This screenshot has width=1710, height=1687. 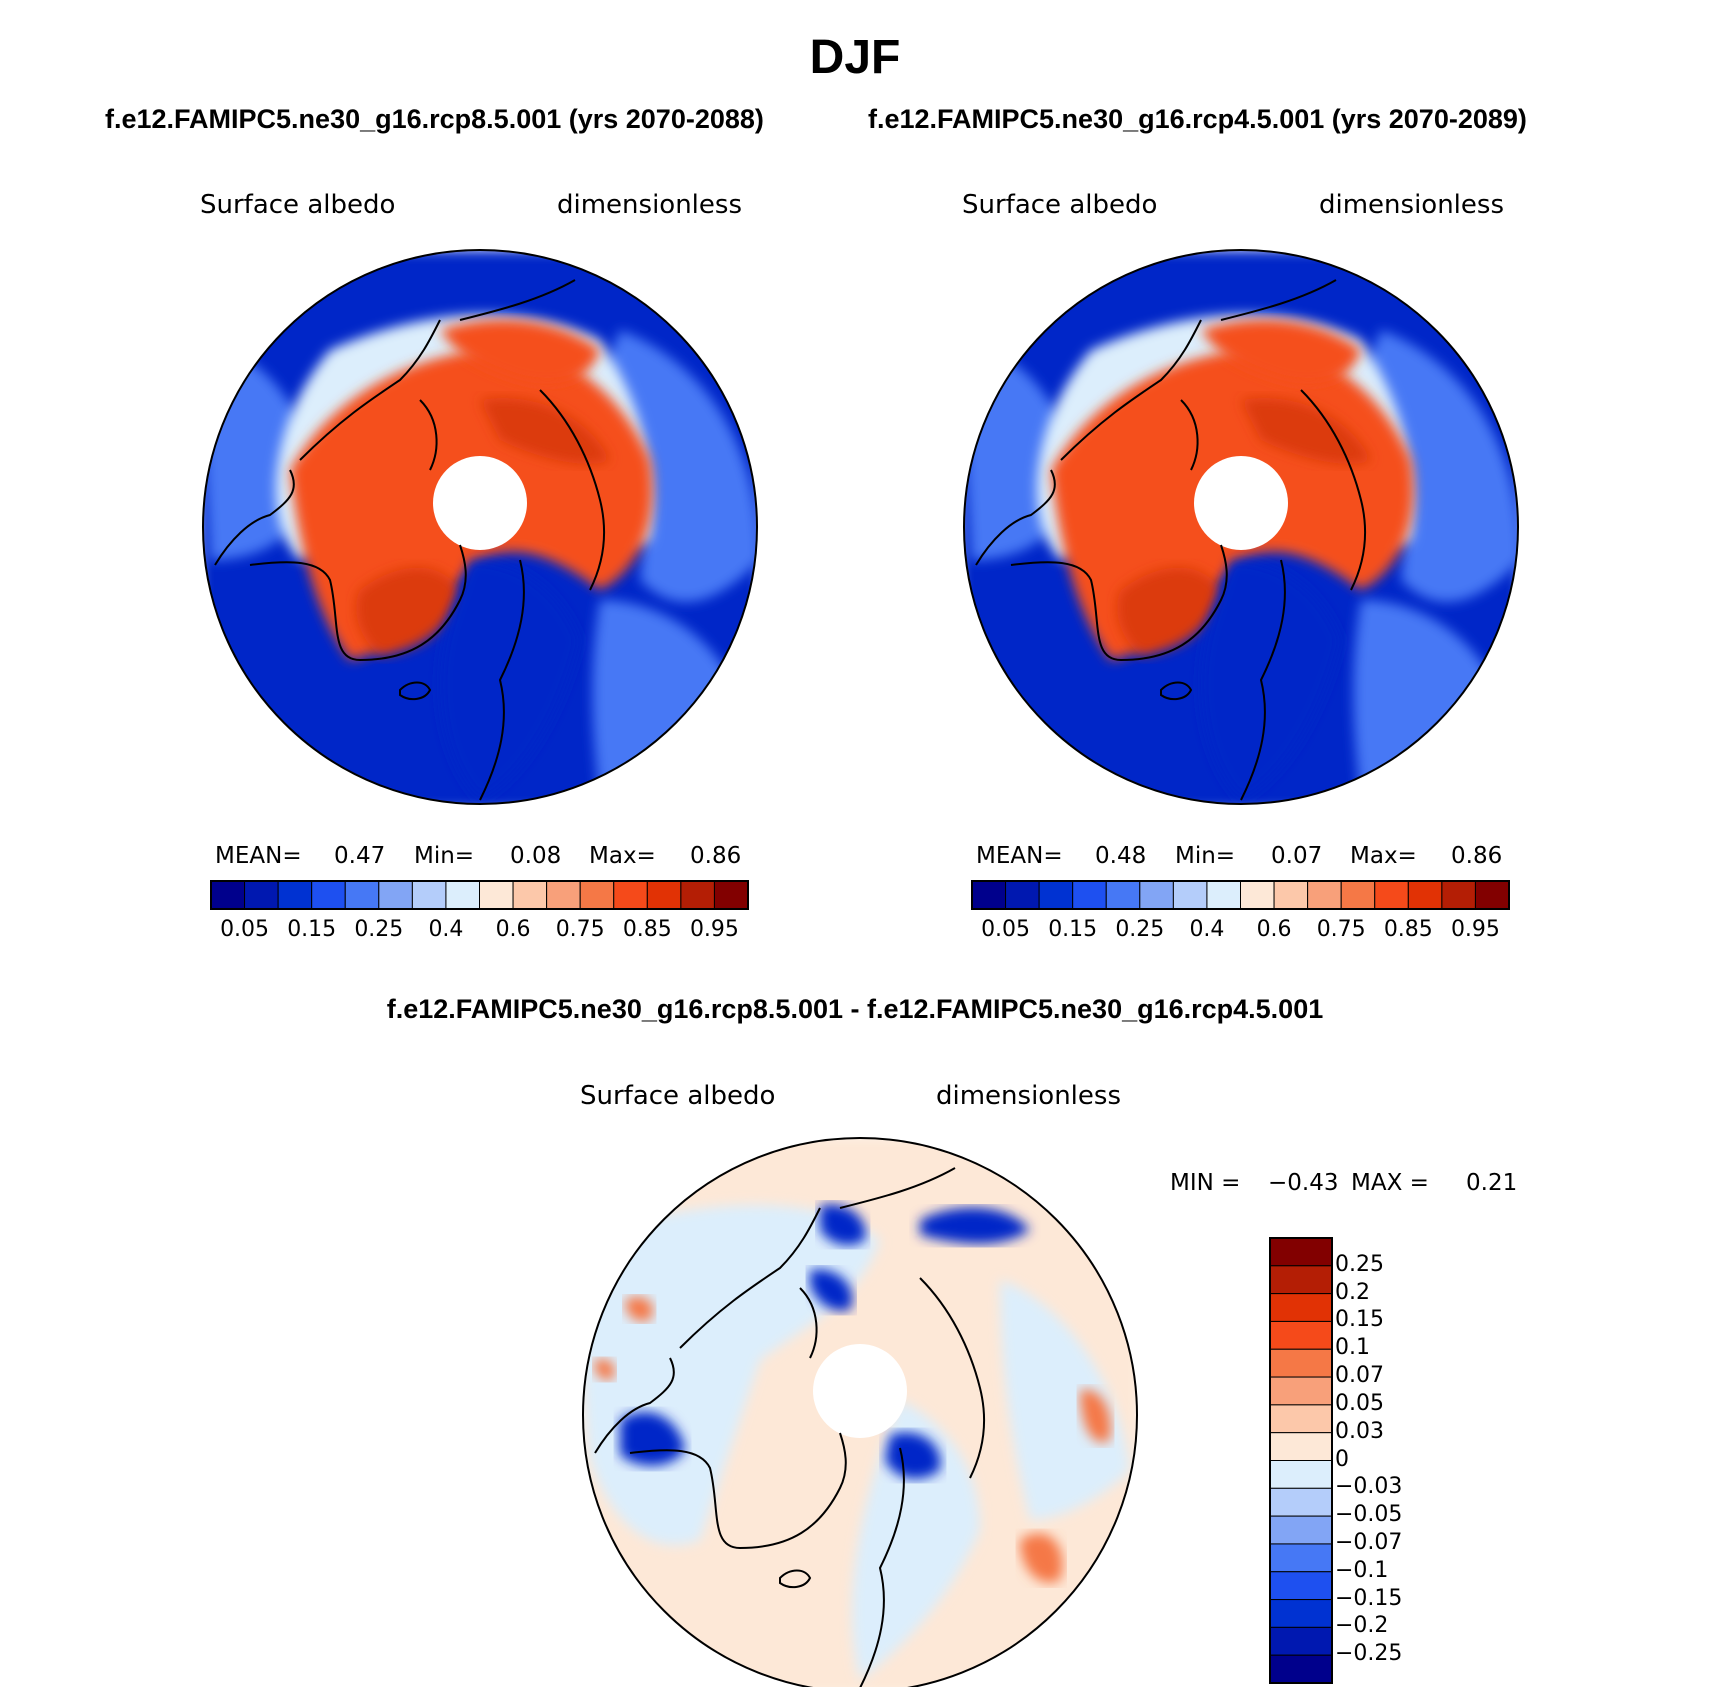 What do you see at coordinates (1362, 1626) in the screenshot?
I see `colorbar-diff-tick-label: −0.2` at bounding box center [1362, 1626].